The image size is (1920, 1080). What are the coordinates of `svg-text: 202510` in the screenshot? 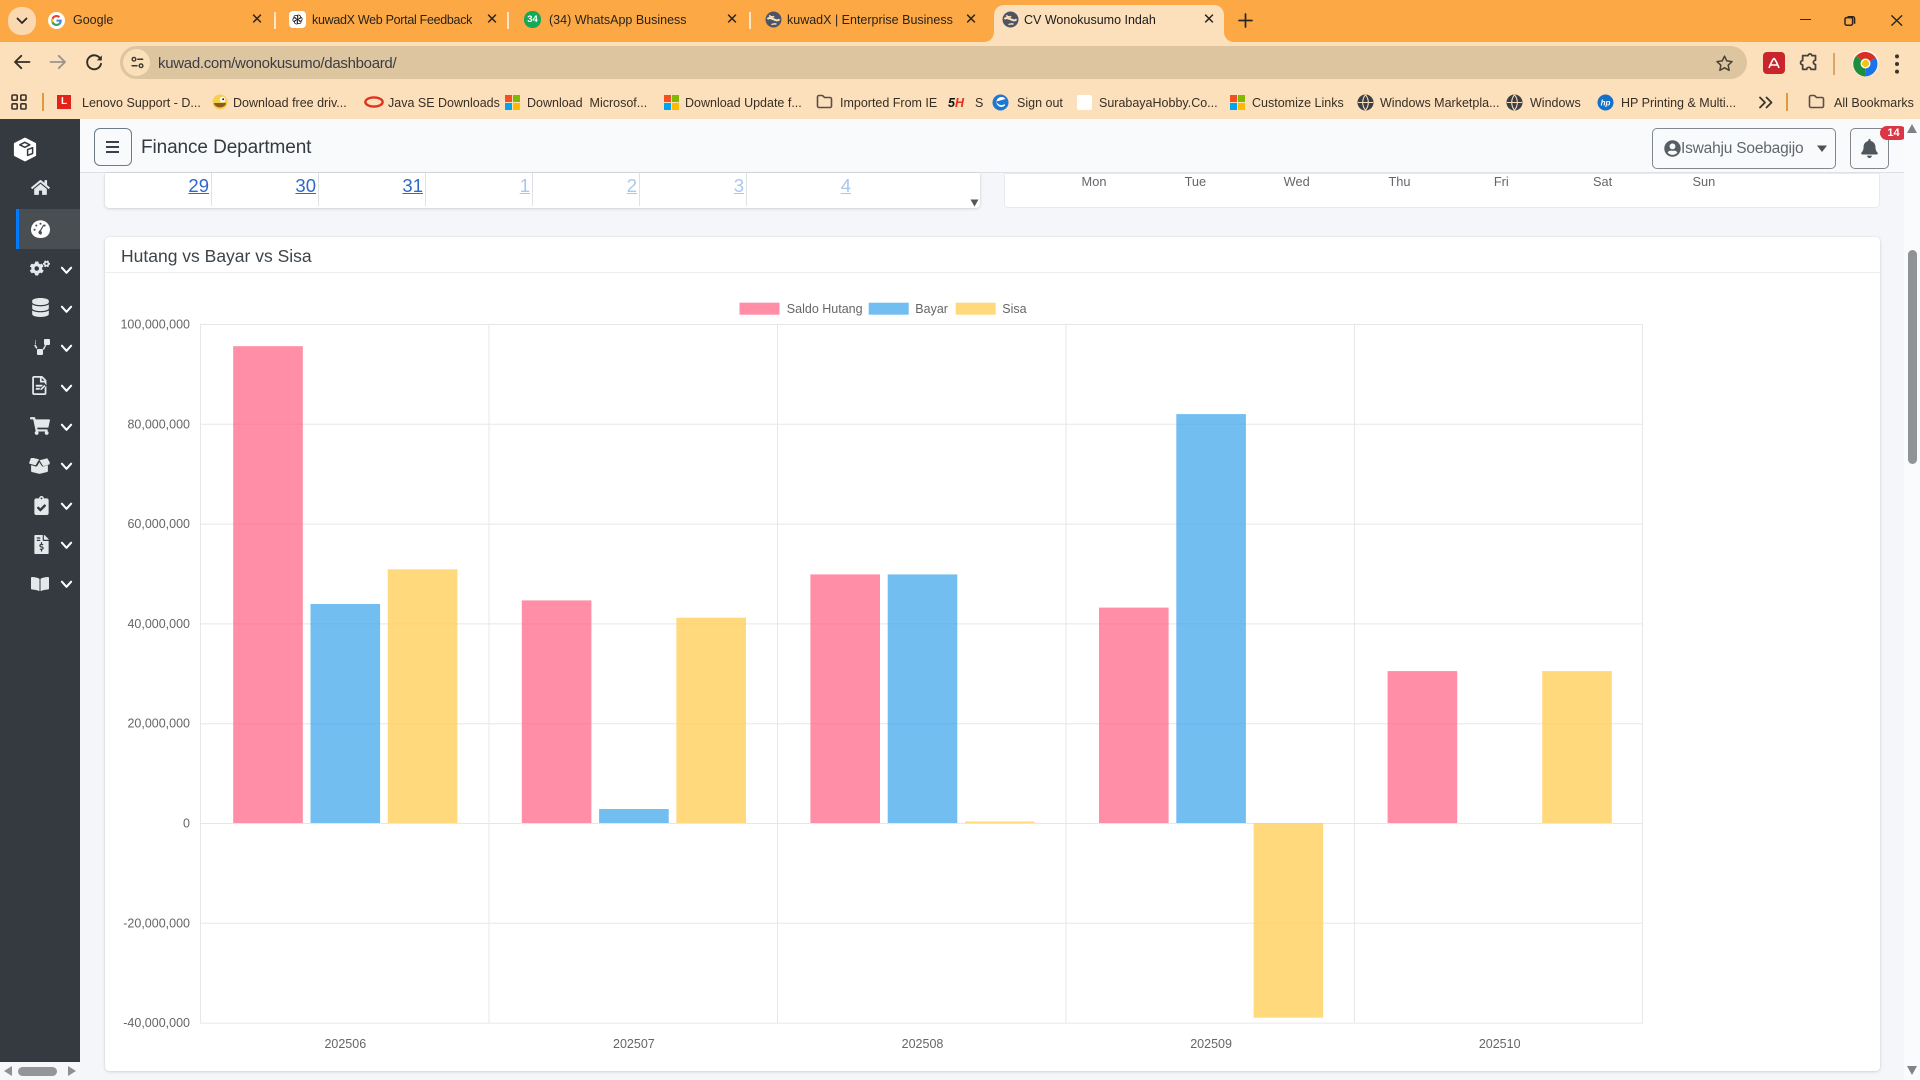 It's located at (1500, 1044).